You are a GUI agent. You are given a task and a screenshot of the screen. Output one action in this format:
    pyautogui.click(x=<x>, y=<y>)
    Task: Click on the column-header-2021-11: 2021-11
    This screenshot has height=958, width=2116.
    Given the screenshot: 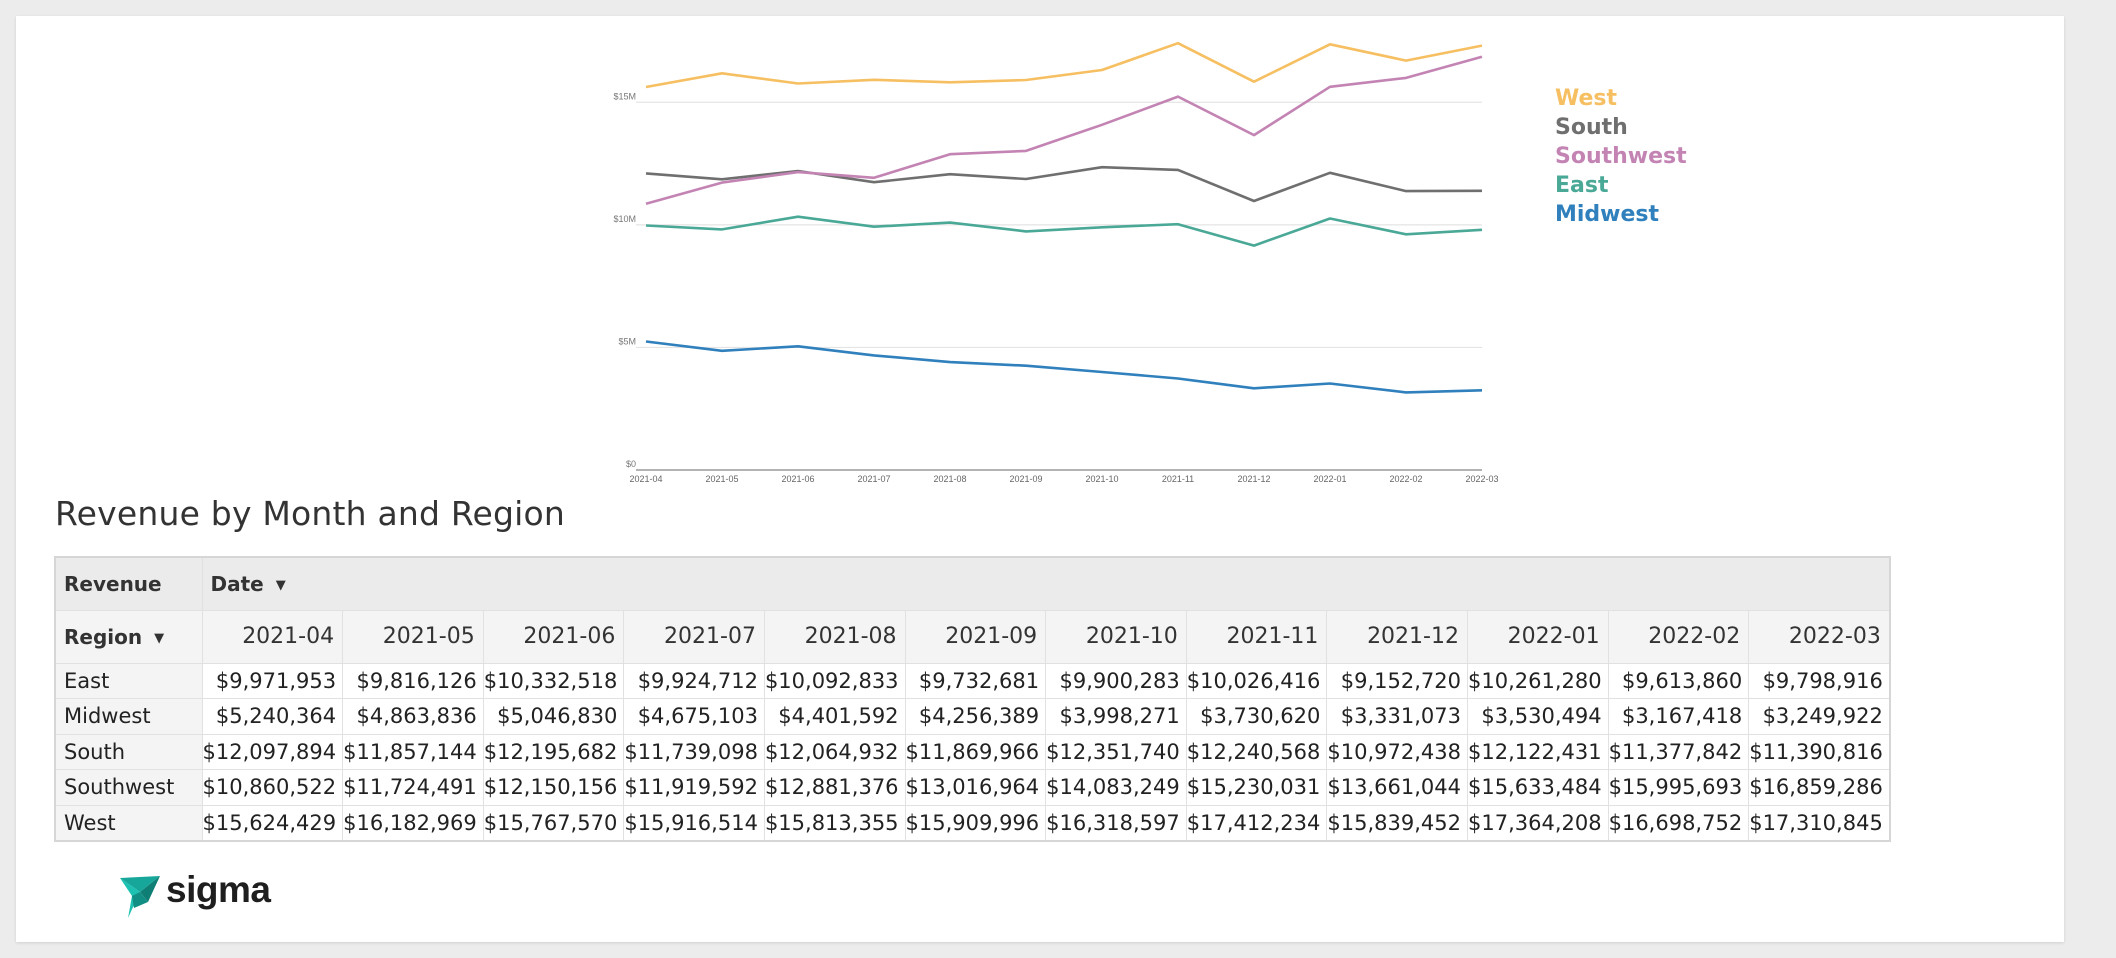 What is the action you would take?
    pyautogui.click(x=1256, y=636)
    